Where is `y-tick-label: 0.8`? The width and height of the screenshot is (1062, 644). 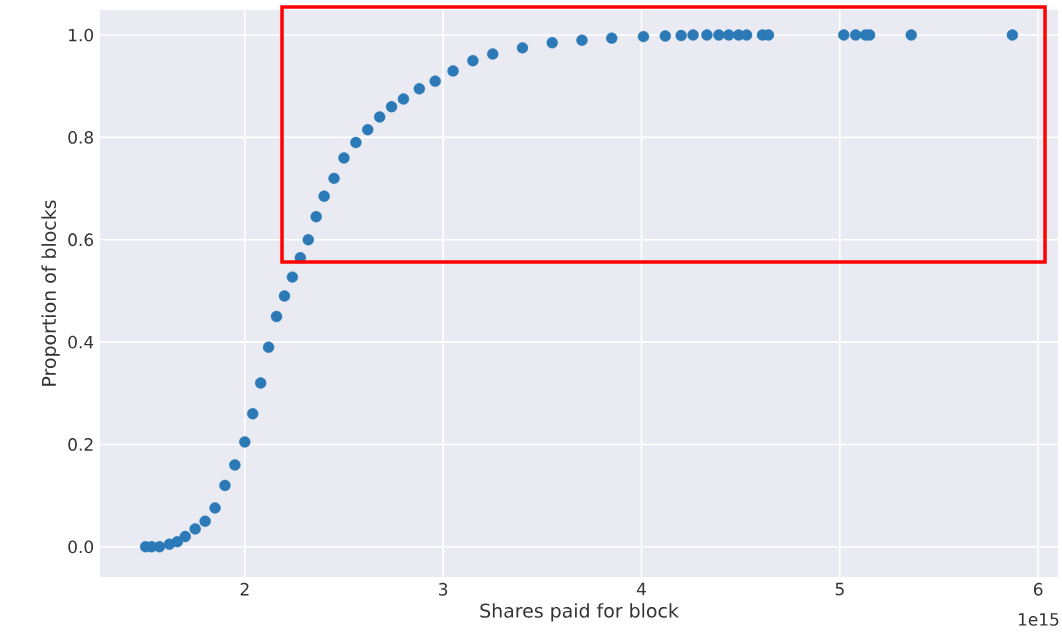 y-tick-label: 0.8 is located at coordinates (80, 137).